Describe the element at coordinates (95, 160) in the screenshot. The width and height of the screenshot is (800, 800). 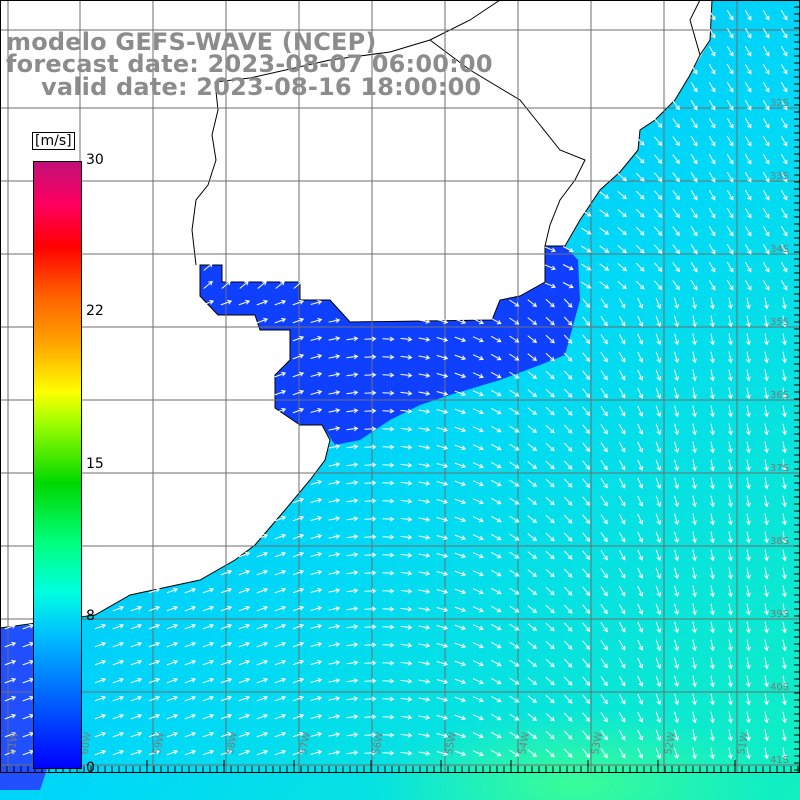
I see `colorbar-tick-30: 30` at that location.